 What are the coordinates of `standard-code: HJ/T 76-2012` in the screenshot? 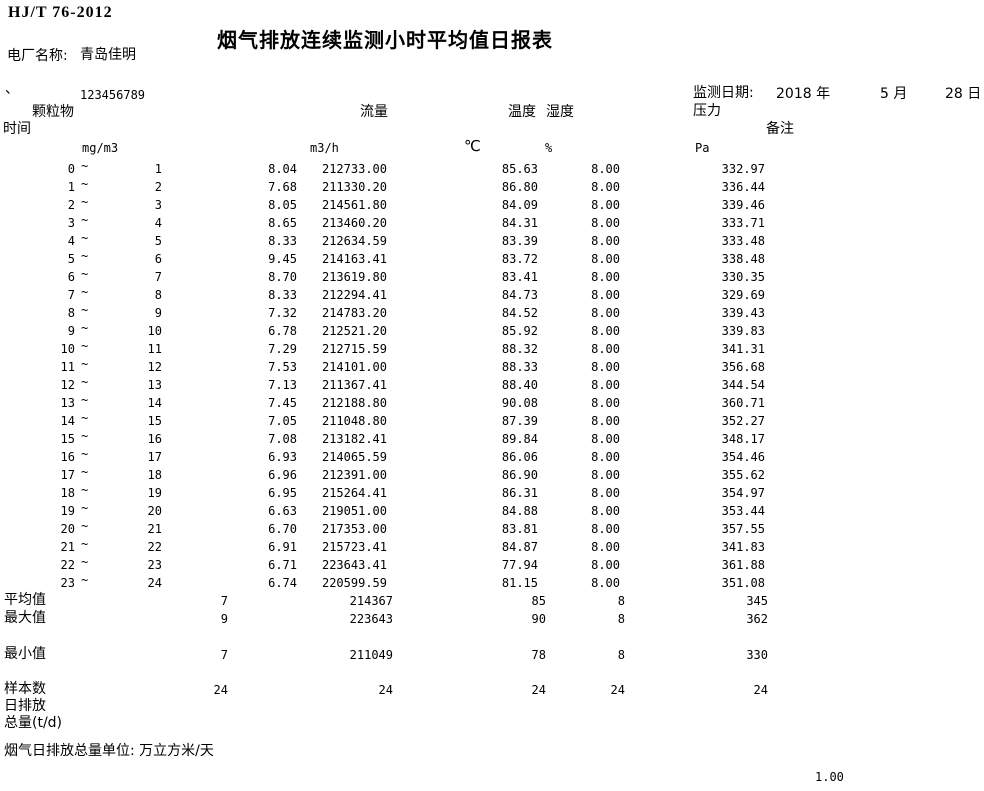 It's located at (60, 12).